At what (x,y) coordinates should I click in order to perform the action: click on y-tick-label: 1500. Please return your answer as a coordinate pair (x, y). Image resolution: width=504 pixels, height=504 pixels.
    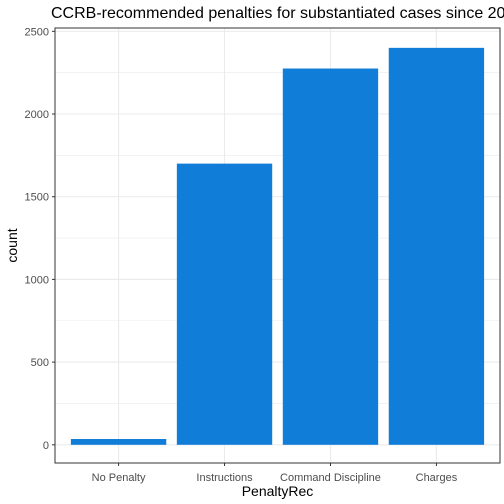
    Looking at the image, I should click on (37, 198).